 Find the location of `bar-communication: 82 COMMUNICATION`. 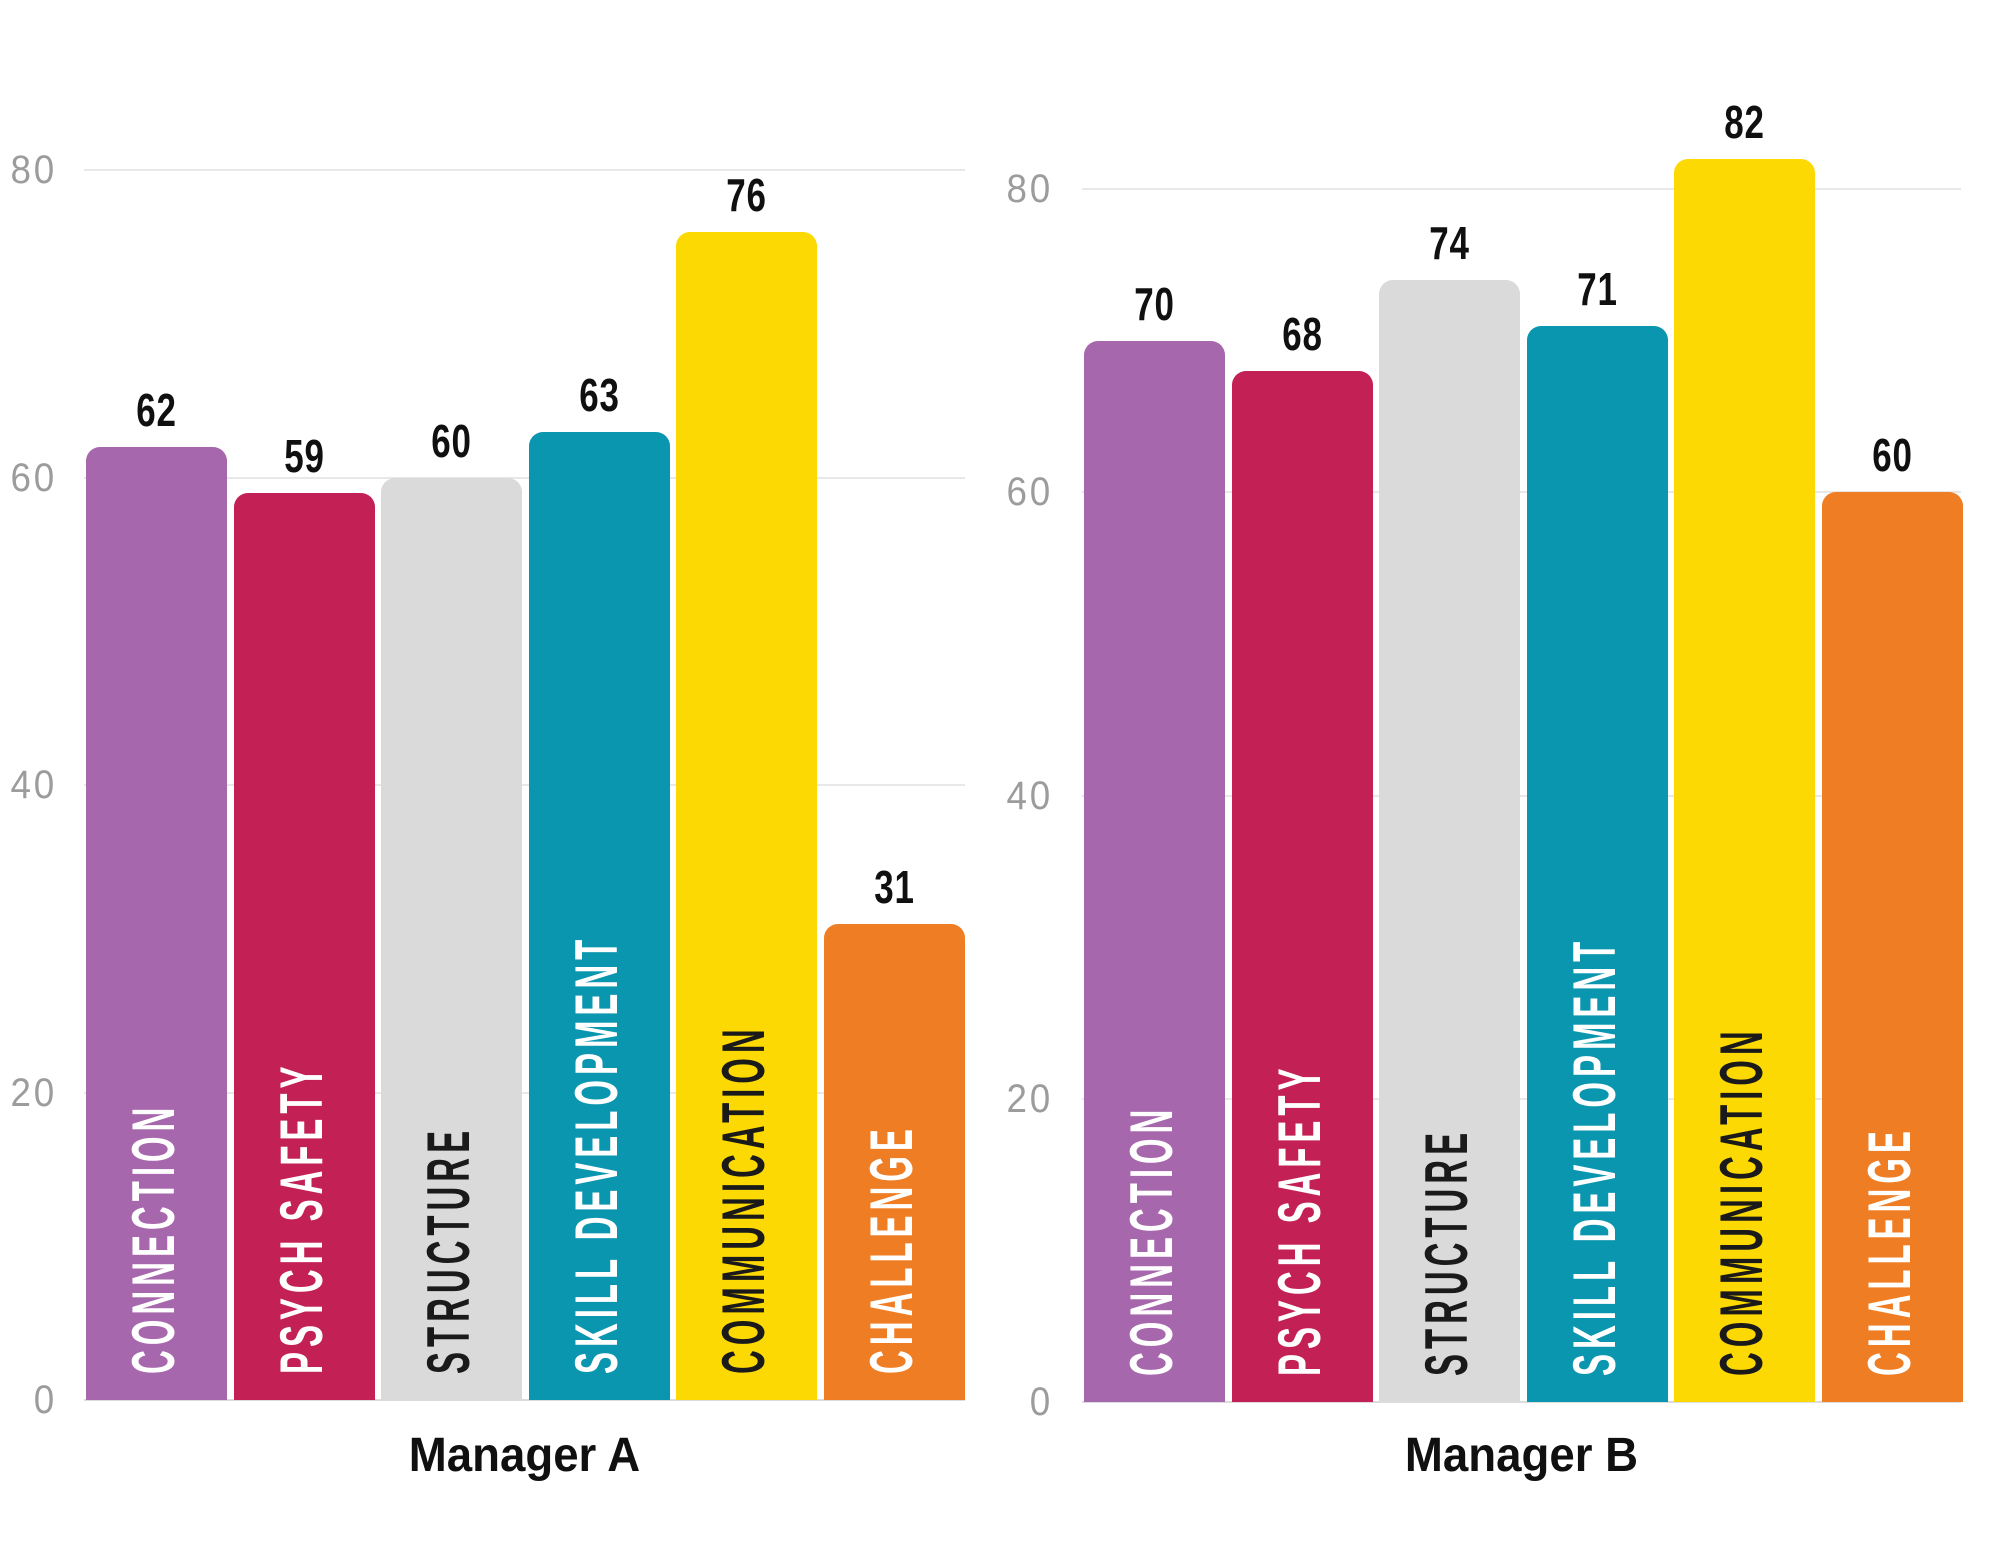

bar-communication: 82 COMMUNICATION is located at coordinates (1744, 750).